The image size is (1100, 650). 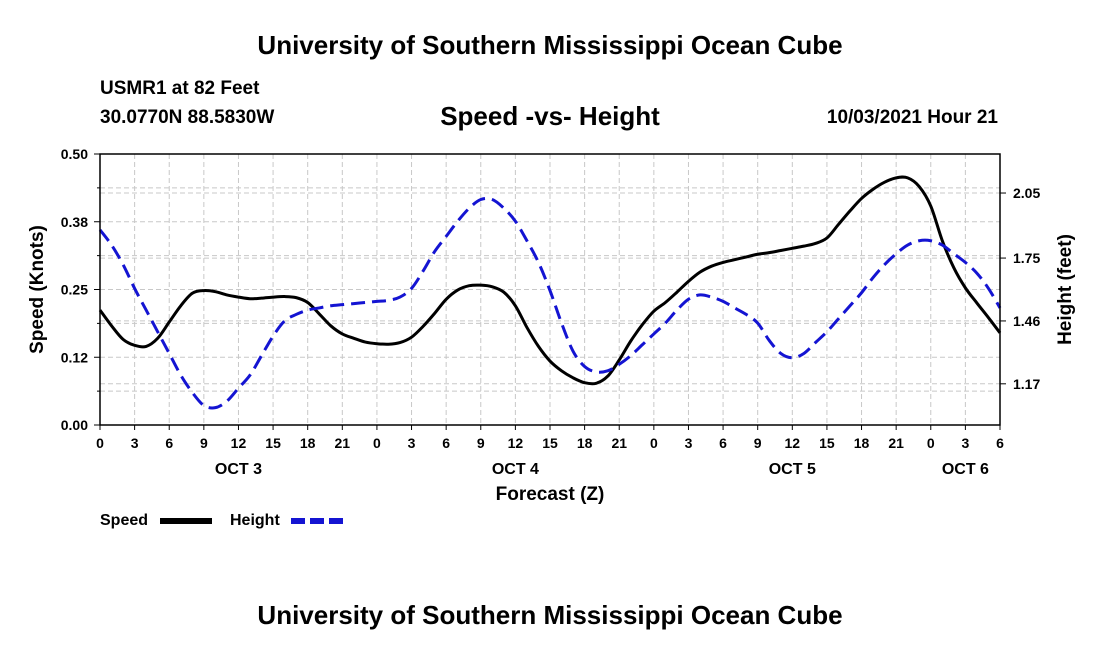 What do you see at coordinates (187, 117) in the screenshot?
I see `coordinates-label: 30.0770N 88.5830W` at bounding box center [187, 117].